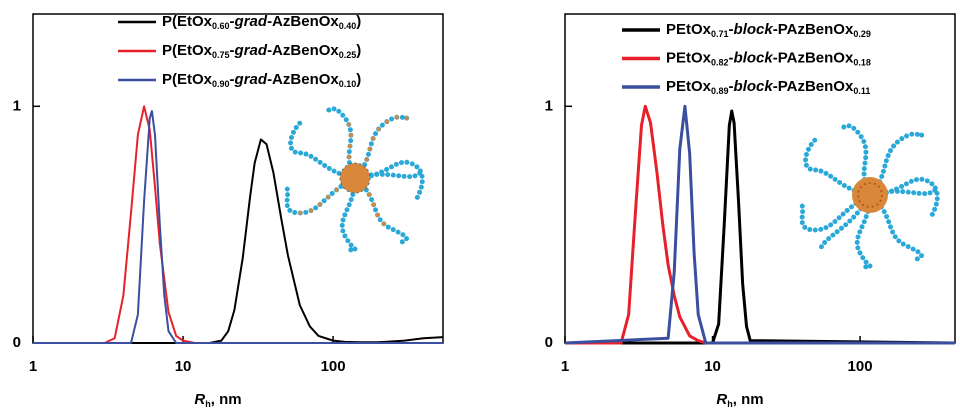 This screenshot has height=411, width=960. What do you see at coordinates (261, 22) in the screenshot?
I see `legend-label: P(EtOx0.60-grad-AzBenOx0.40)` at bounding box center [261, 22].